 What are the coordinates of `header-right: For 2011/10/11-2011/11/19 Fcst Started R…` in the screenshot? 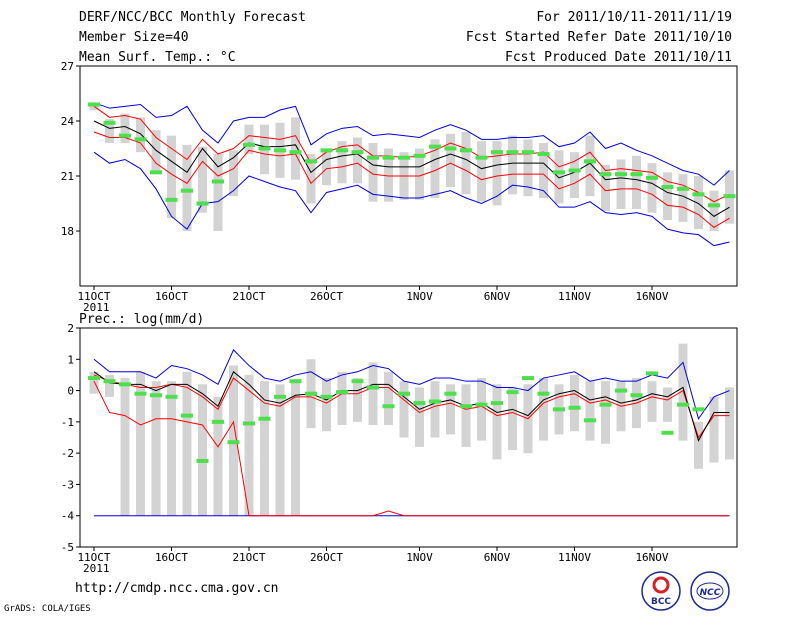 It's located at (599, 38).